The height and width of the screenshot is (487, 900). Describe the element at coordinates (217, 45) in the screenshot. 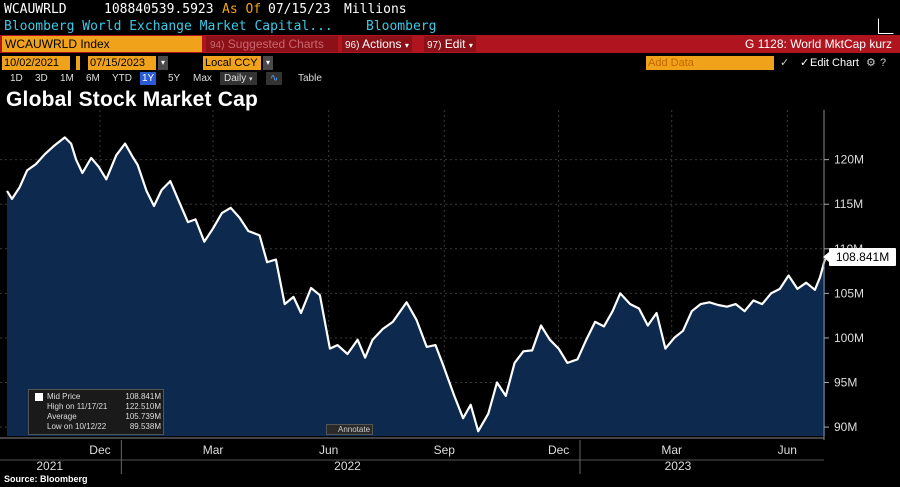

I see `suggested-charts-number: 94)` at that location.